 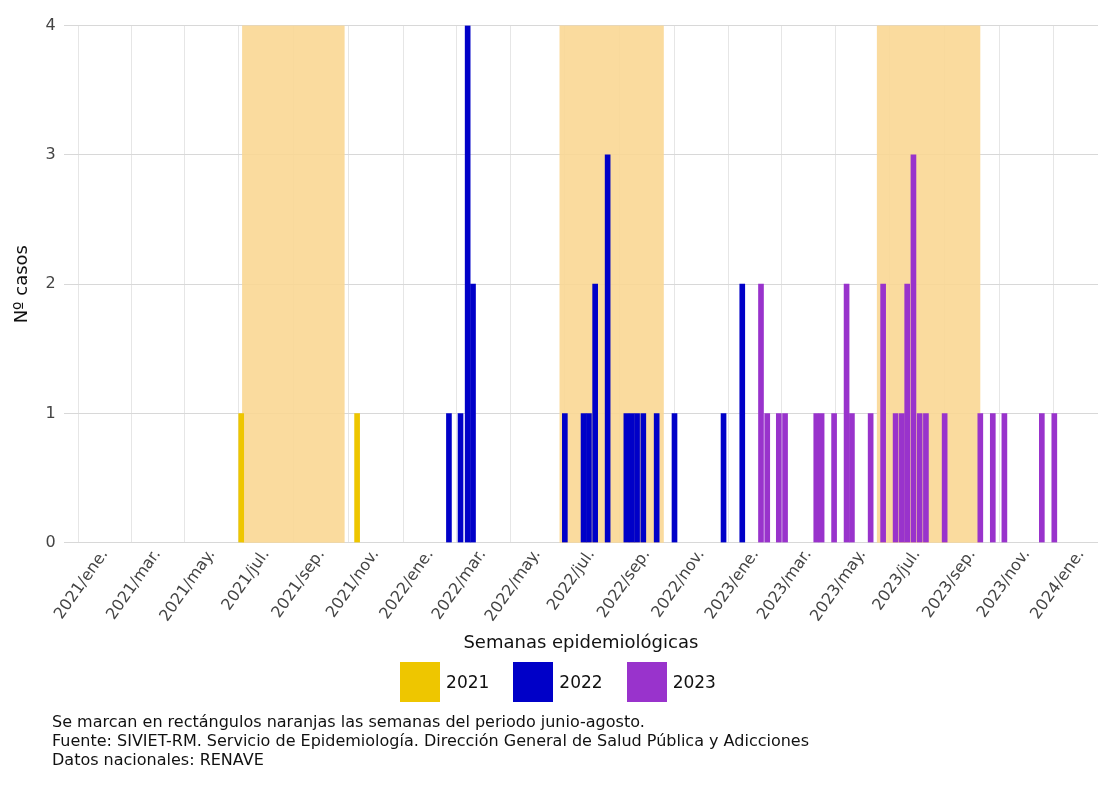 I want to click on y-tick-label: 1, so click(x=50, y=412).